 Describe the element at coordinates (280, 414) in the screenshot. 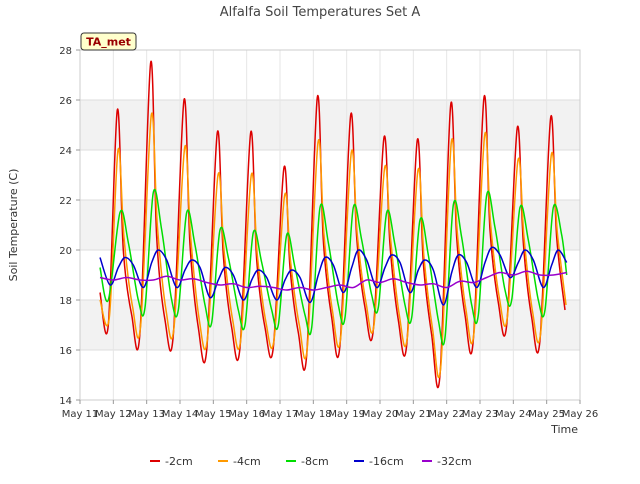

I see `x-tick-label: May 17` at that location.